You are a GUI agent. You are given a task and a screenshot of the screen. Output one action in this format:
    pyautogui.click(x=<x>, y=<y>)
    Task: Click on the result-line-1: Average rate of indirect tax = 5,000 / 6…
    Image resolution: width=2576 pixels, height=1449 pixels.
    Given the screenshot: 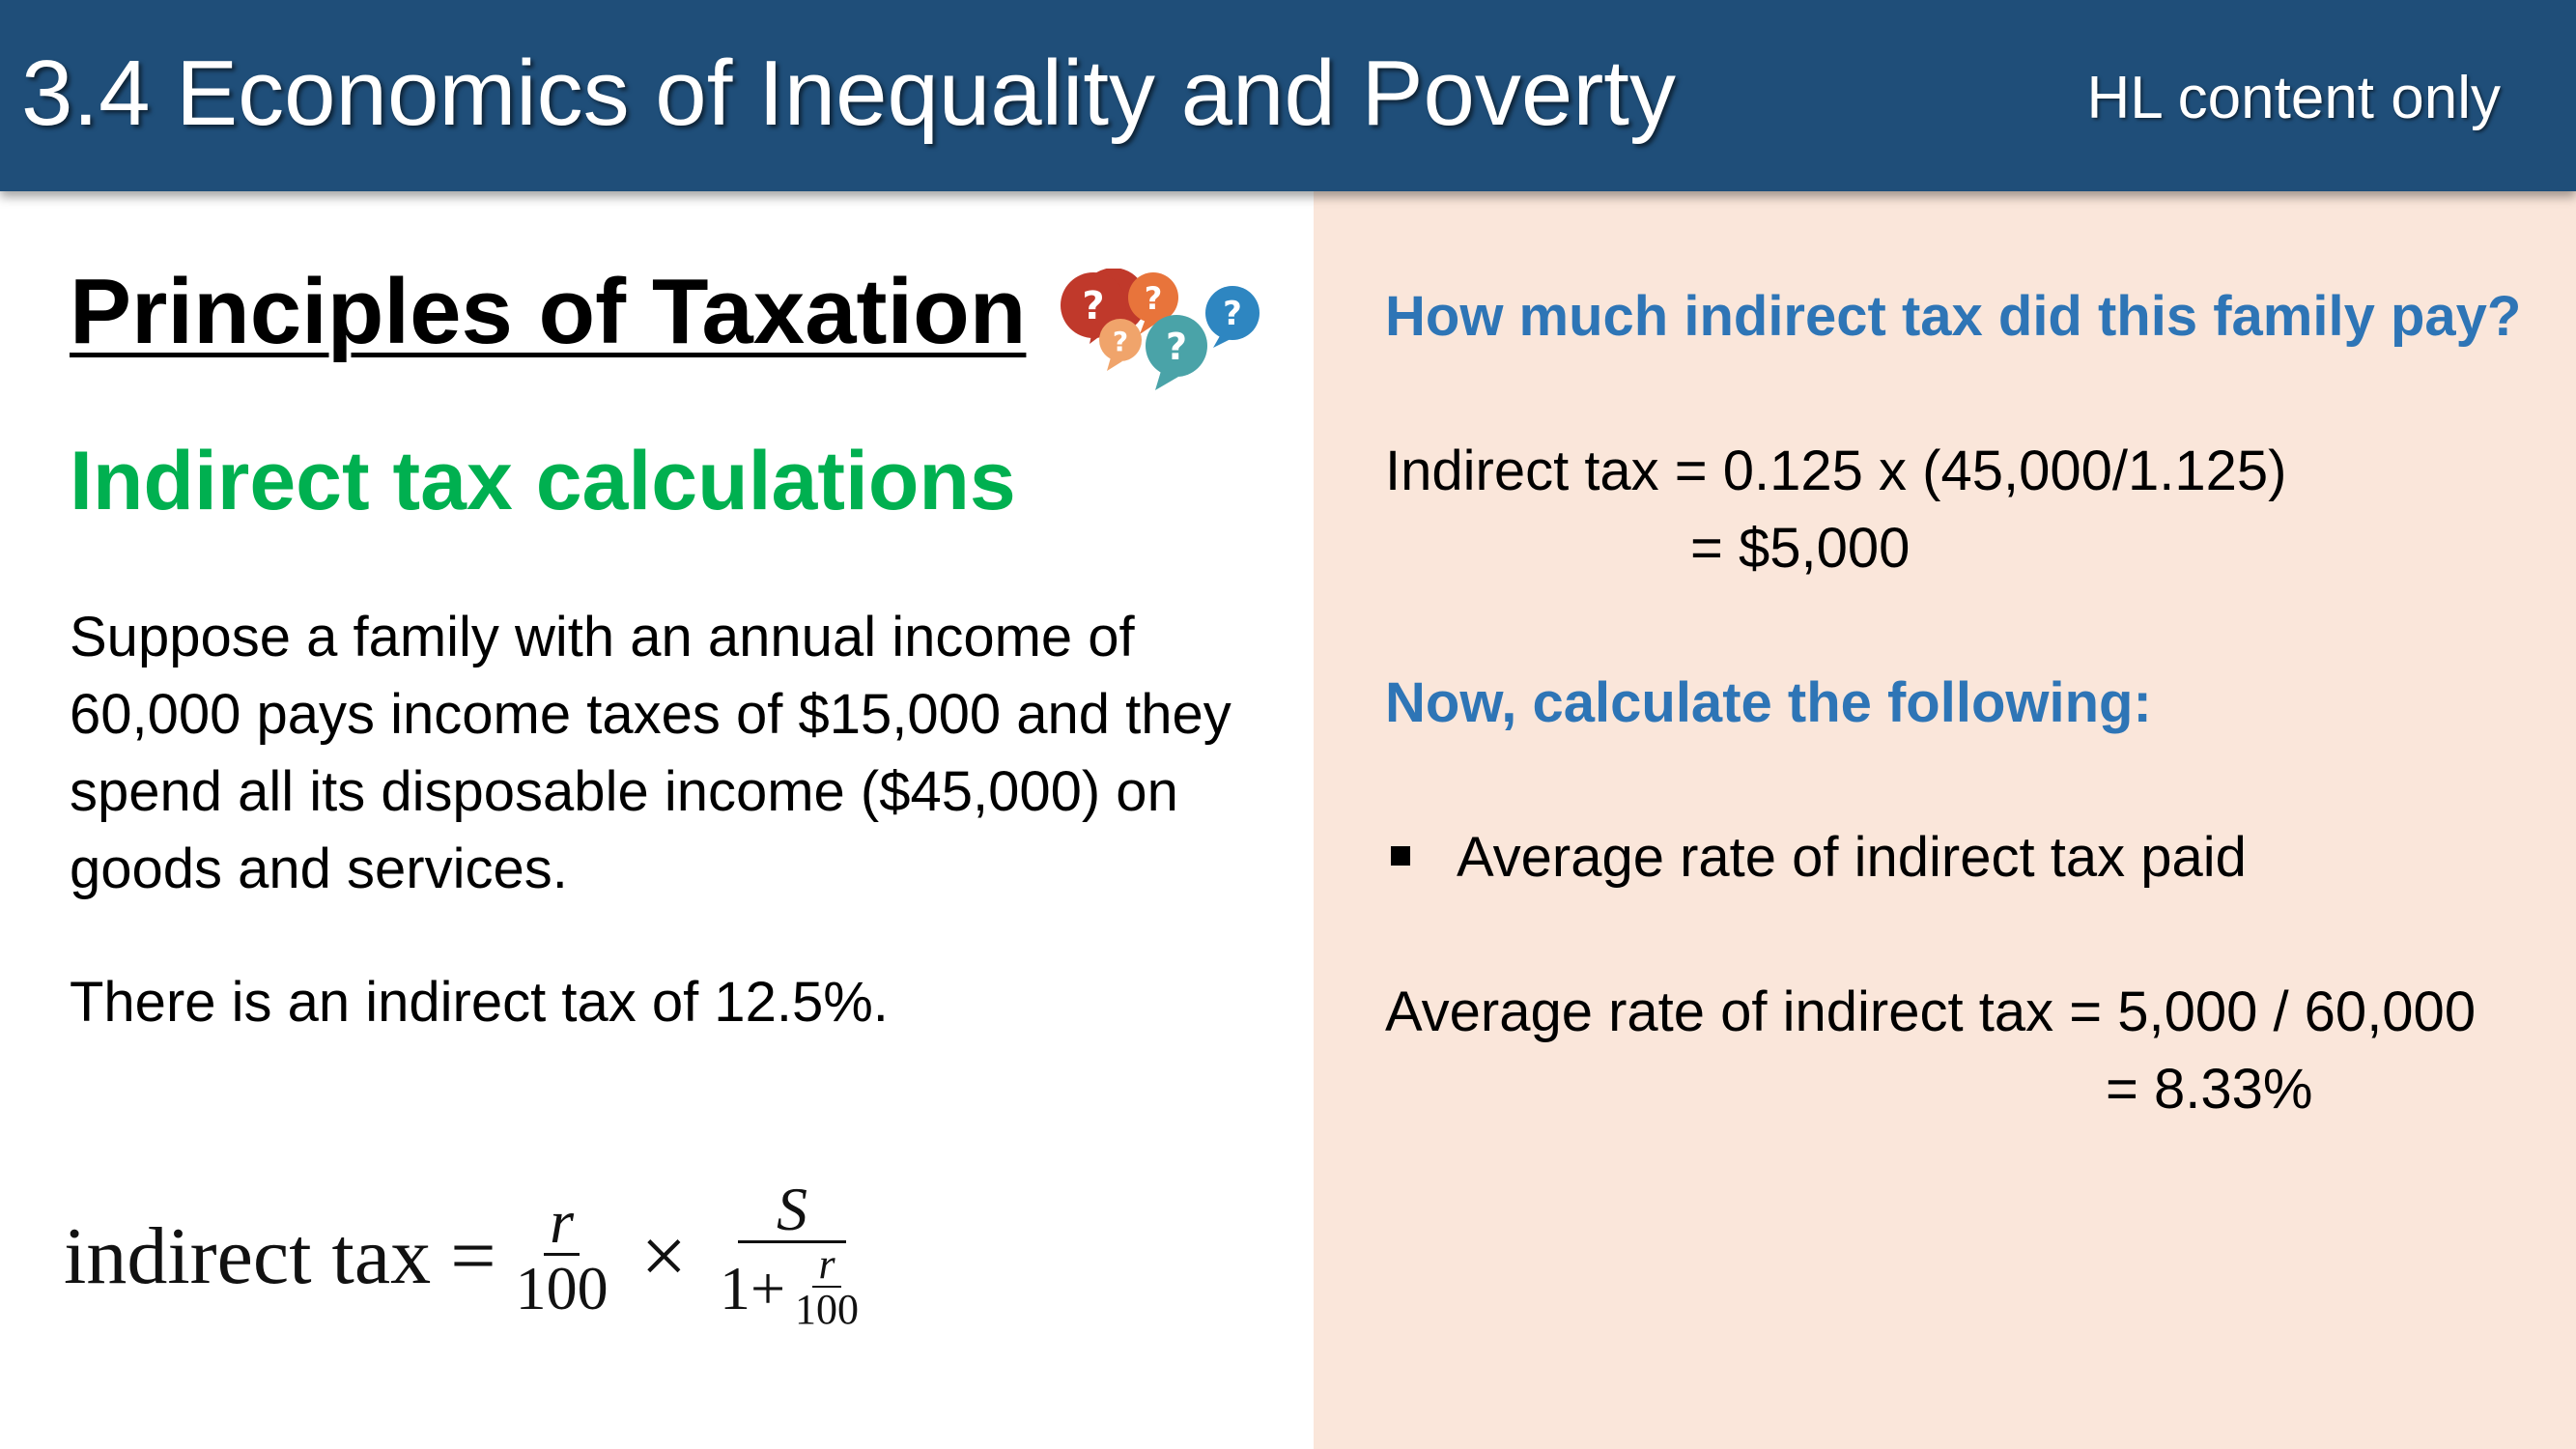 What is the action you would take?
    pyautogui.click(x=1931, y=1011)
    